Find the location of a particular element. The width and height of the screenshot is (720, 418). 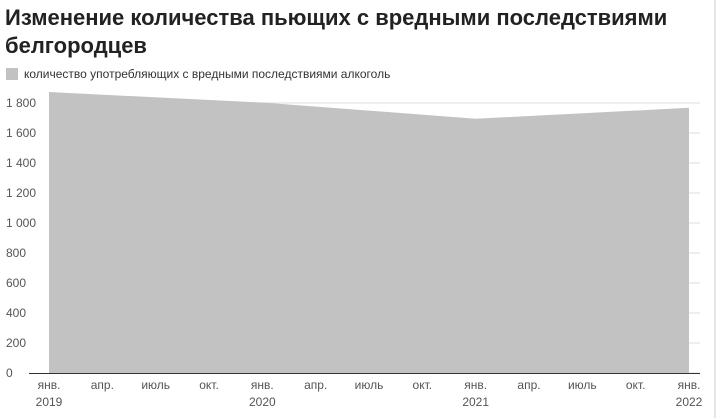

x-tick-year: 2021 is located at coordinates (475, 402).